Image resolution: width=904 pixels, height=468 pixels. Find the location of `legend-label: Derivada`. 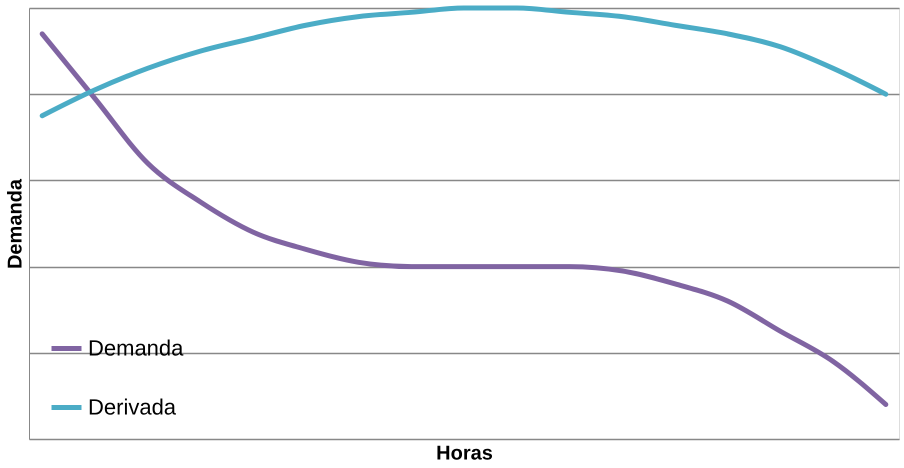

legend-label: Derivada is located at coordinates (132, 407).